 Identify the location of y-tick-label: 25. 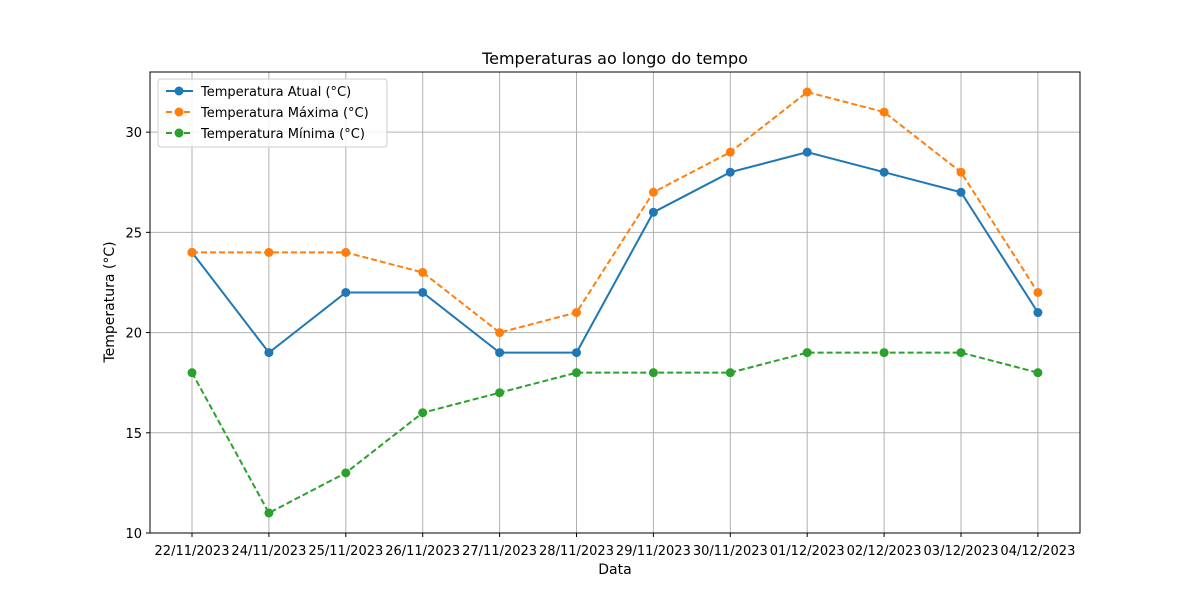
(133, 233).